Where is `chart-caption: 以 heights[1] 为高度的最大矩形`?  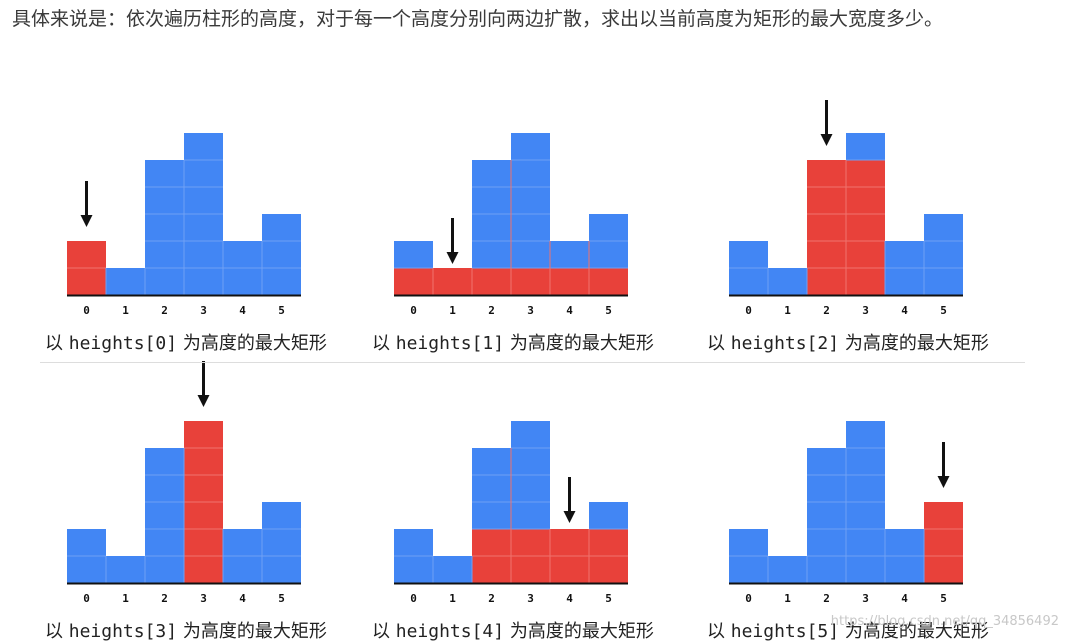
chart-caption: 以 heights[1] 为高度的最大矩形 is located at coordinates (513, 342).